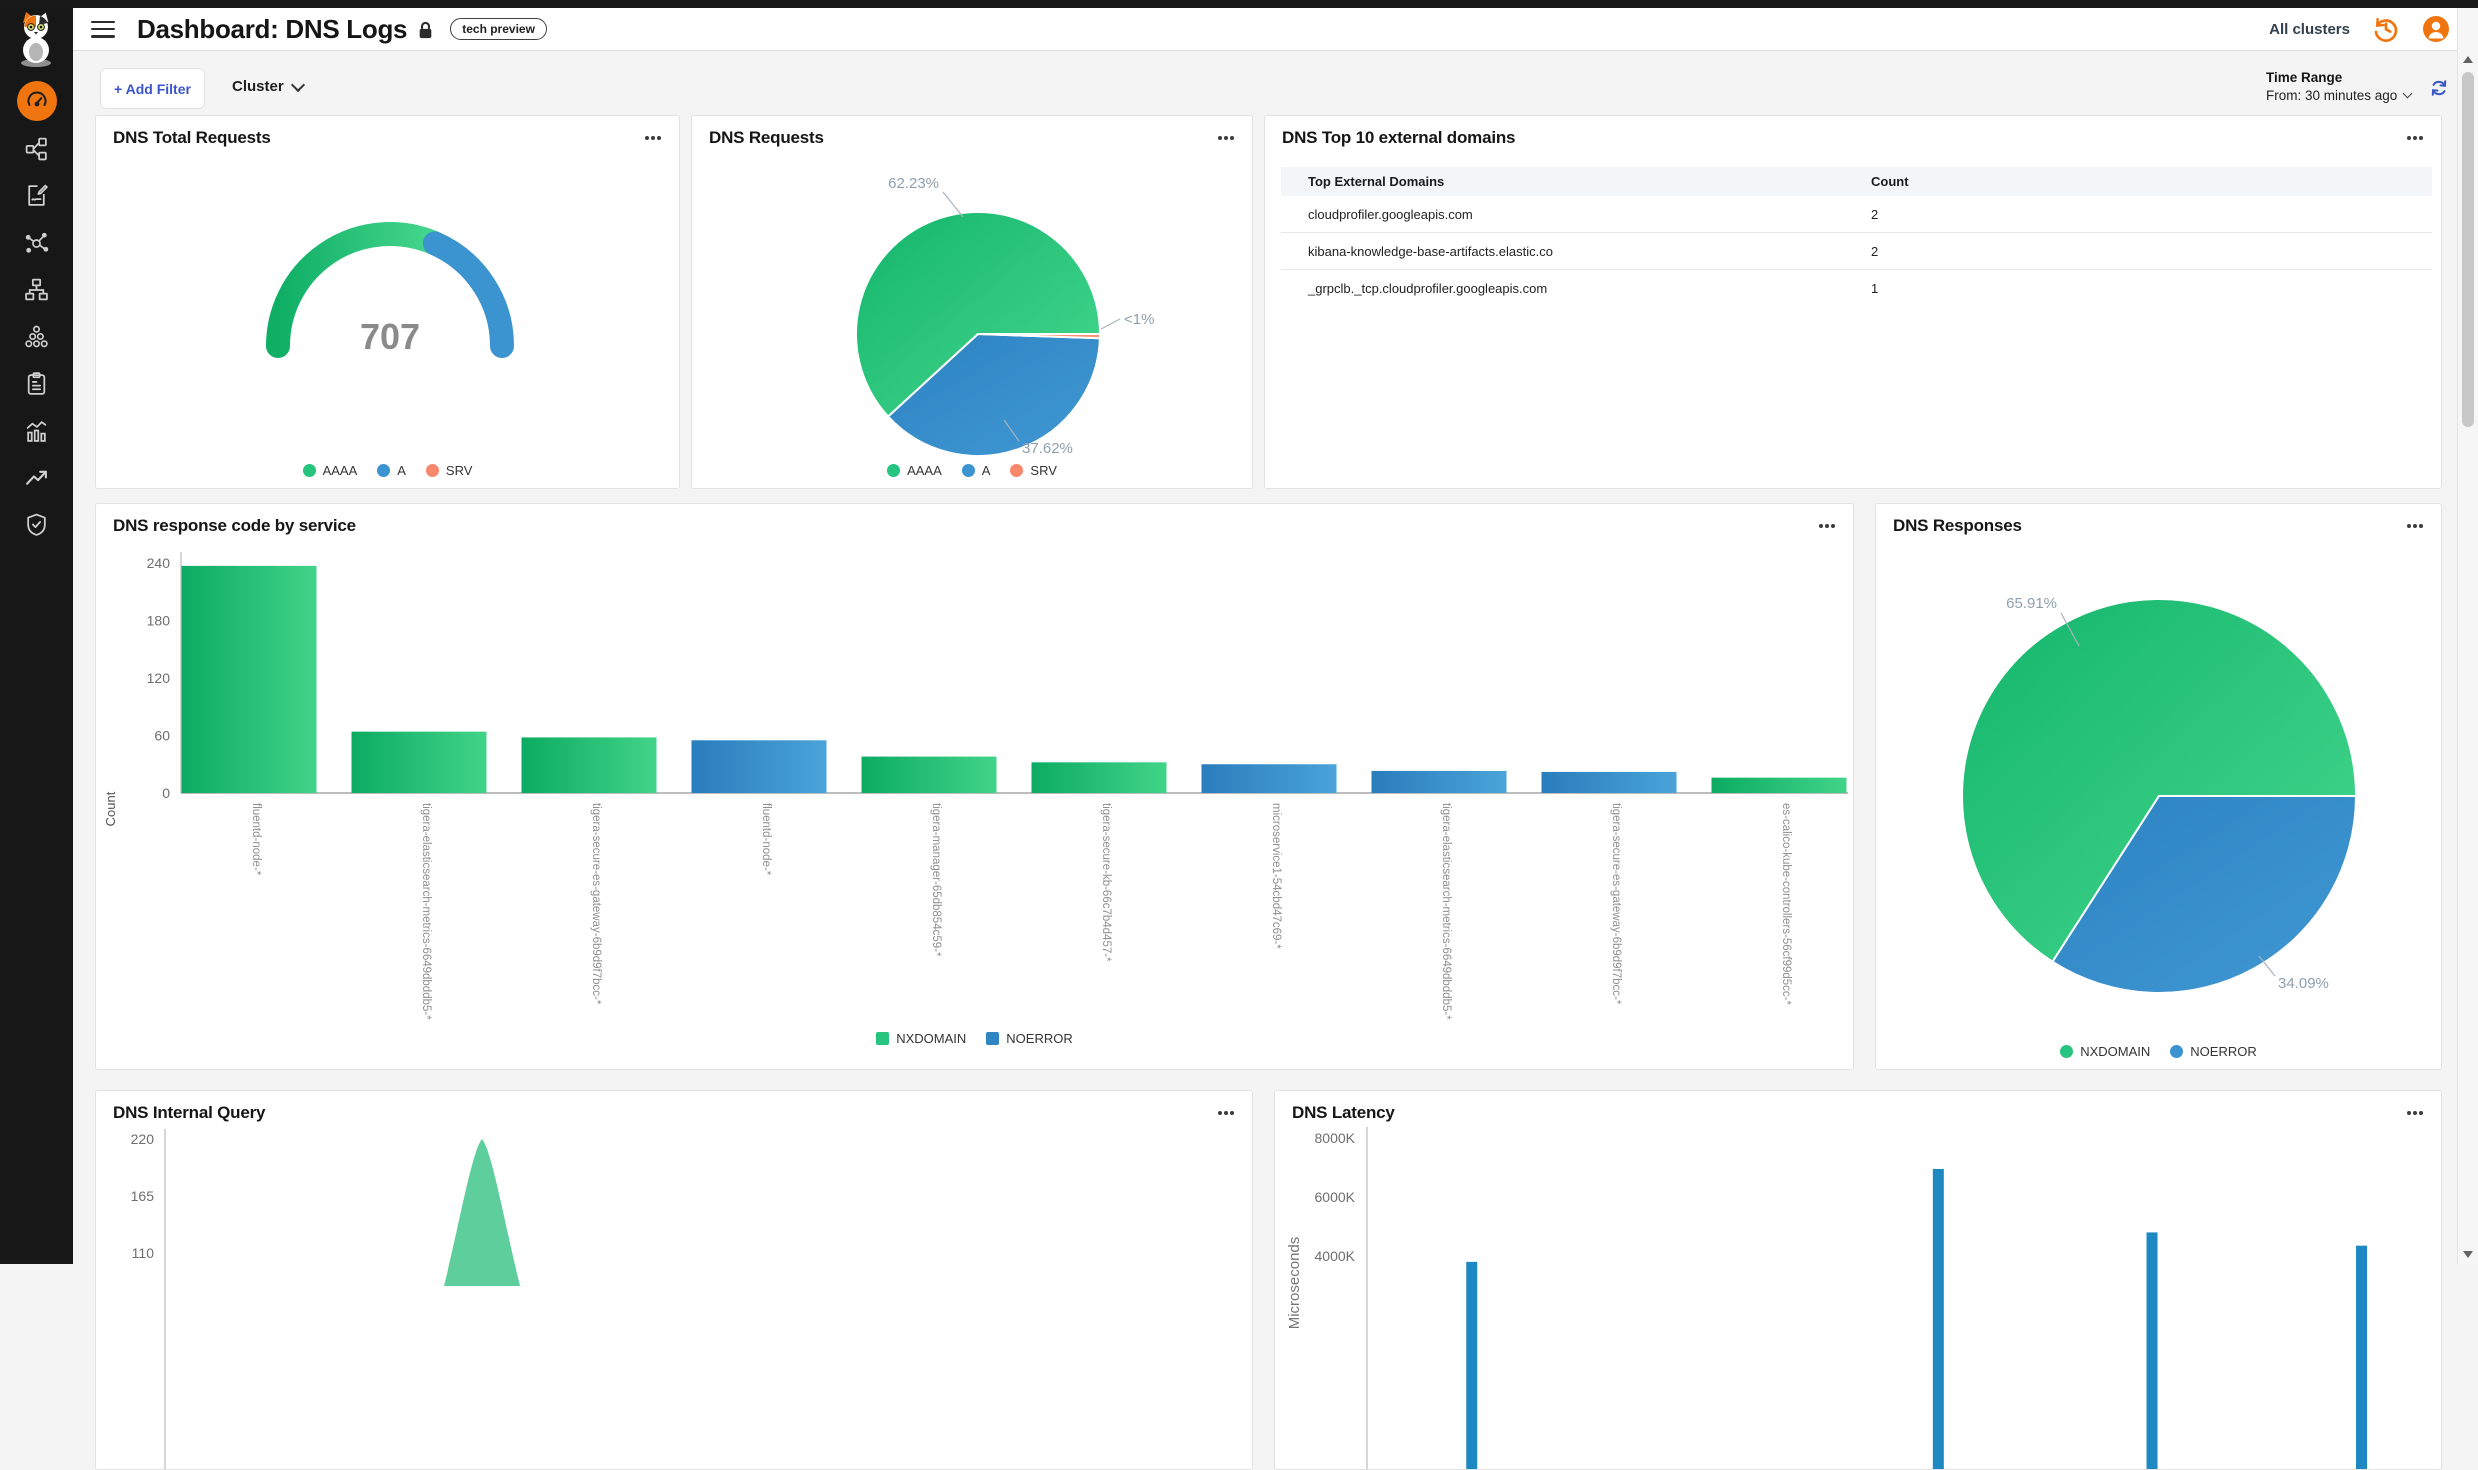 This screenshot has width=2478, height=1470. I want to click on flow-hub-icon, so click(37, 242).